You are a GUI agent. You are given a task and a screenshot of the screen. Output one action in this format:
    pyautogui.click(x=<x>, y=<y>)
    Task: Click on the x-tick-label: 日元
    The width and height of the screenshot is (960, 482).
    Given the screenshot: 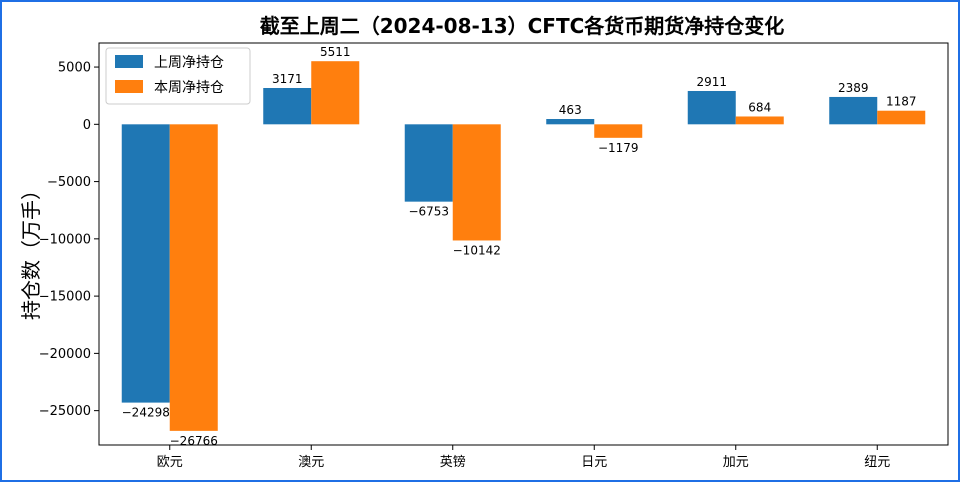 What is the action you would take?
    pyautogui.click(x=594, y=462)
    